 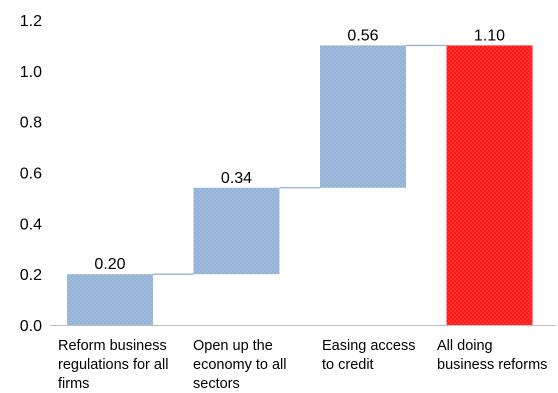 I want to click on category-label-line: economy to all, so click(x=240, y=365).